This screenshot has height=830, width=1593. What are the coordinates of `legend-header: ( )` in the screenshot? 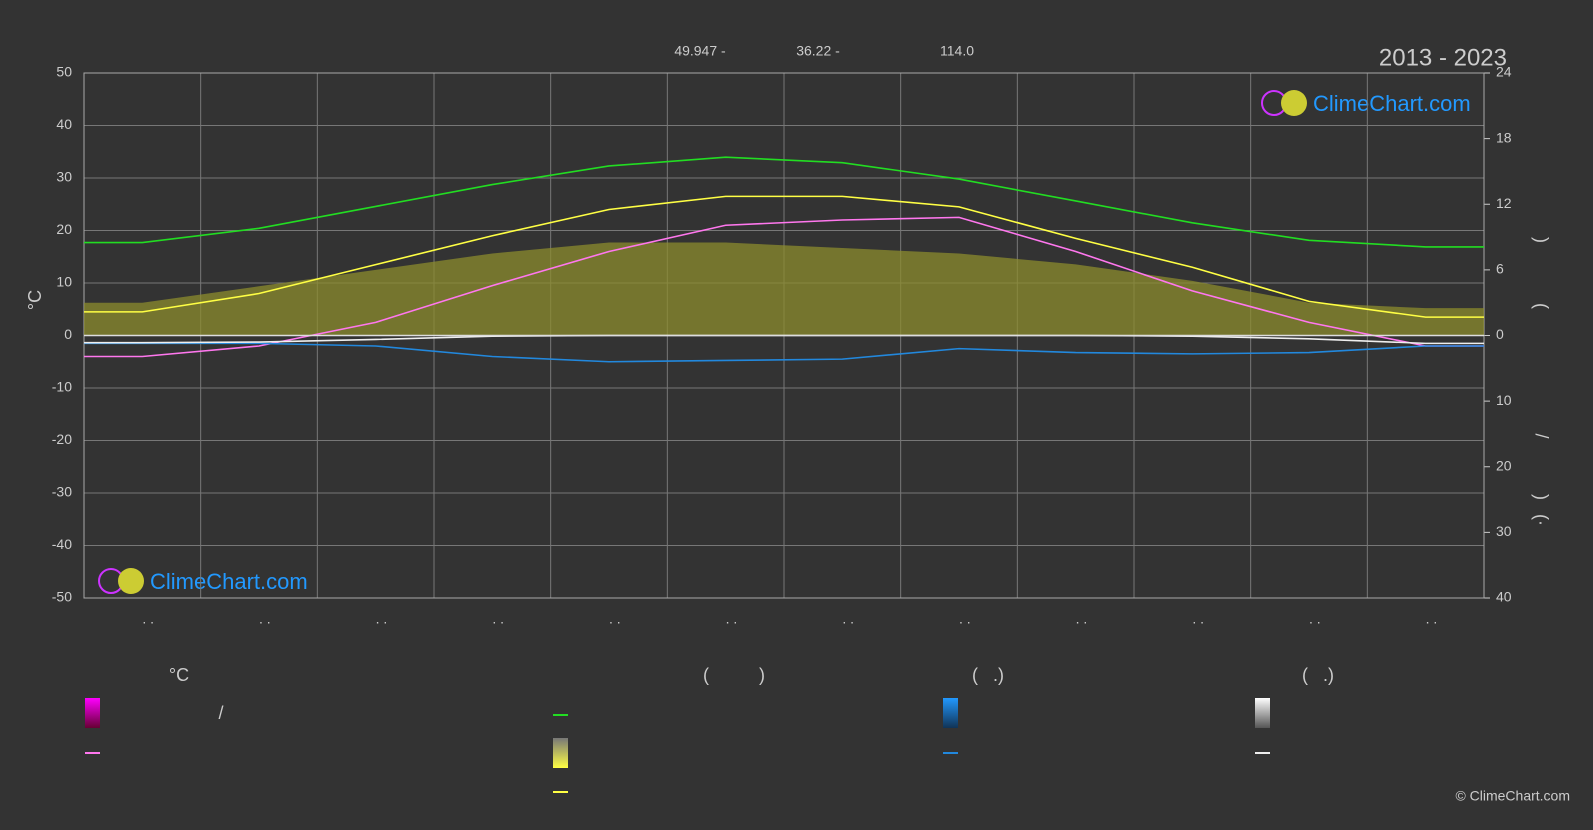 It's located at (734, 675).